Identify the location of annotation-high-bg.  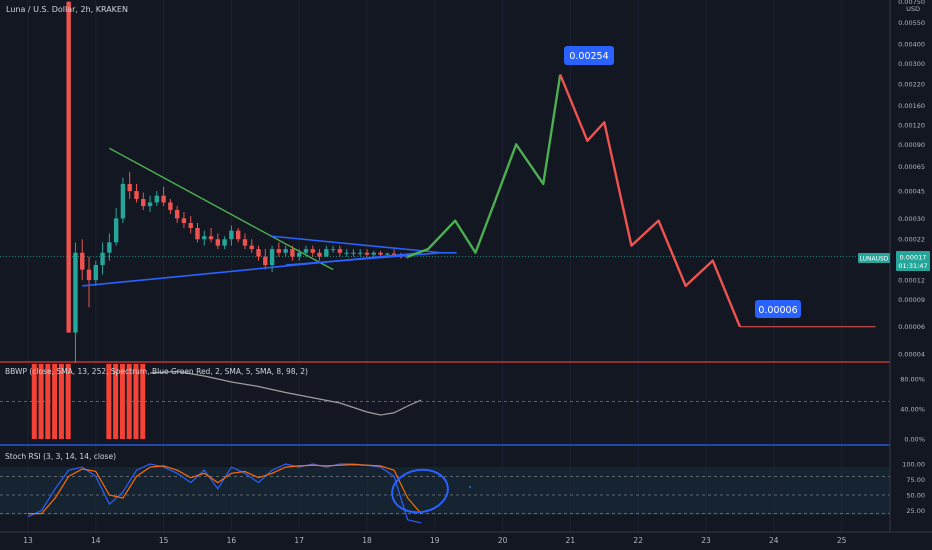
(589, 55).